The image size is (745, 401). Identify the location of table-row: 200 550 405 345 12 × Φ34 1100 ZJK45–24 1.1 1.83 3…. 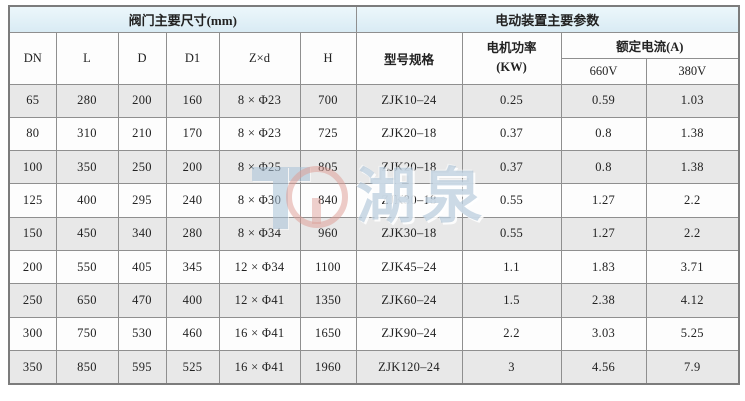
(374, 267).